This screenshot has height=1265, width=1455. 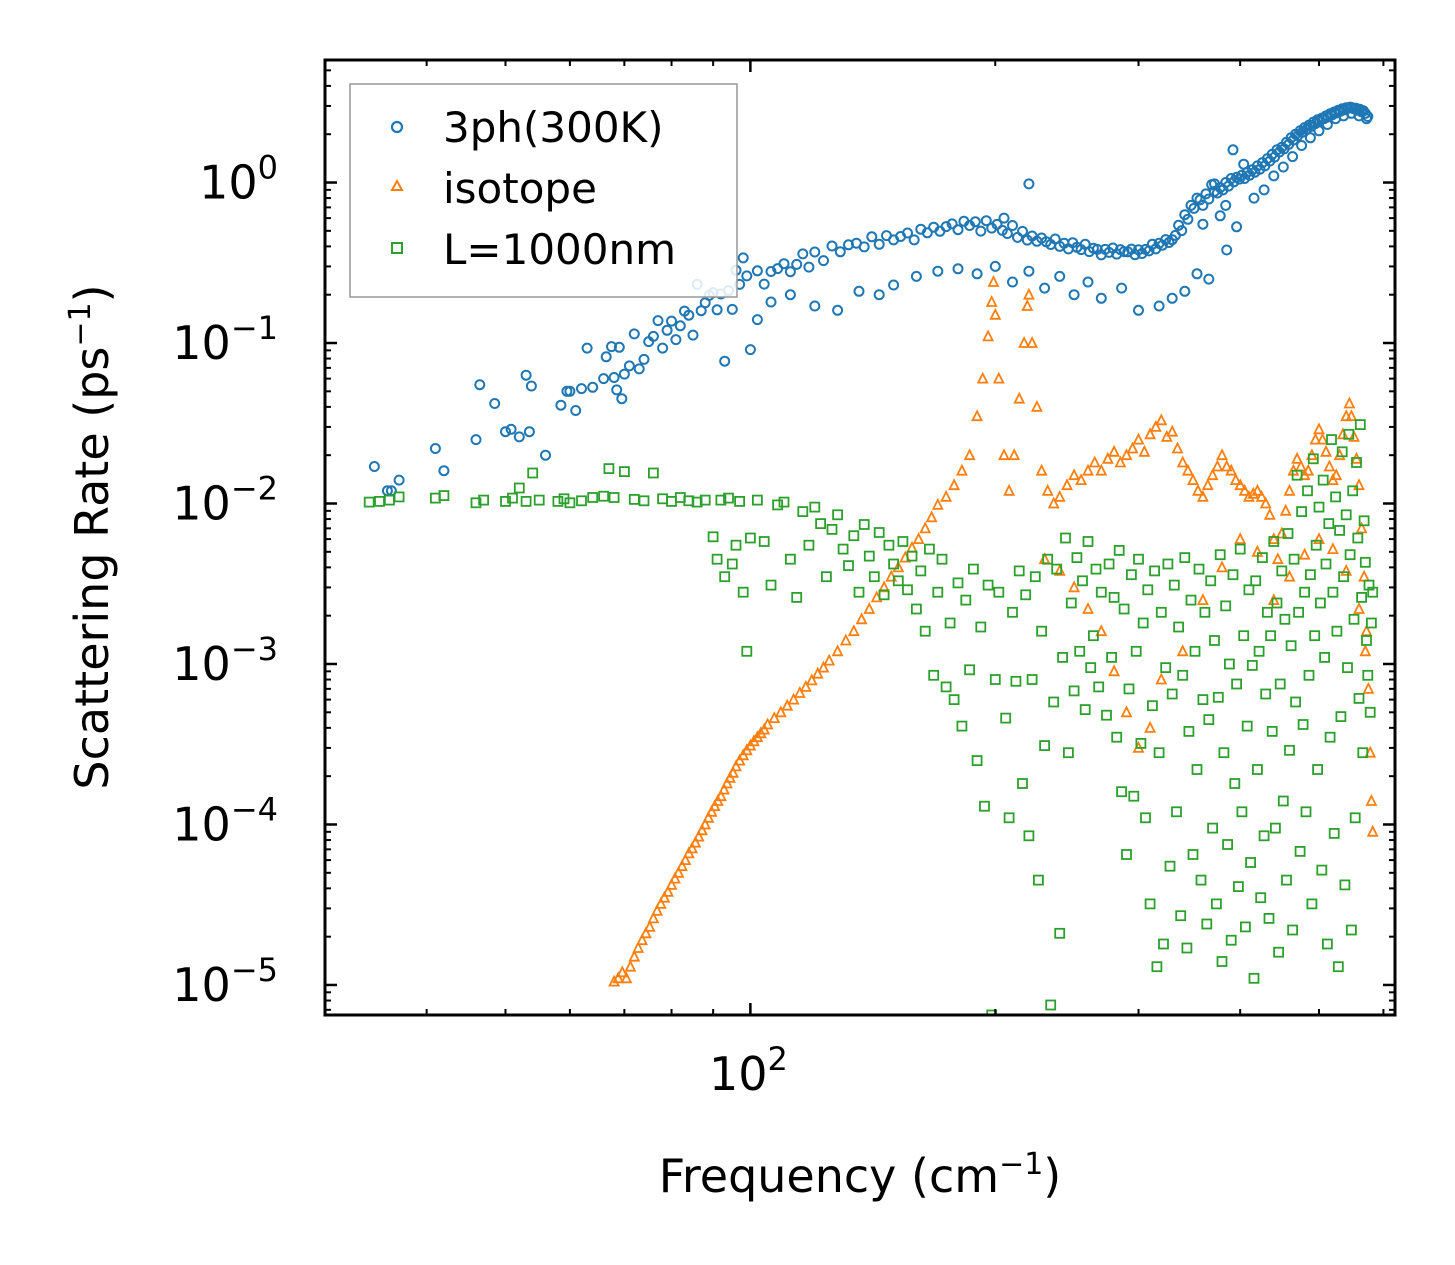 What do you see at coordinates (559, 249) in the screenshot?
I see `legend-label-boundary: L=1000nm` at bounding box center [559, 249].